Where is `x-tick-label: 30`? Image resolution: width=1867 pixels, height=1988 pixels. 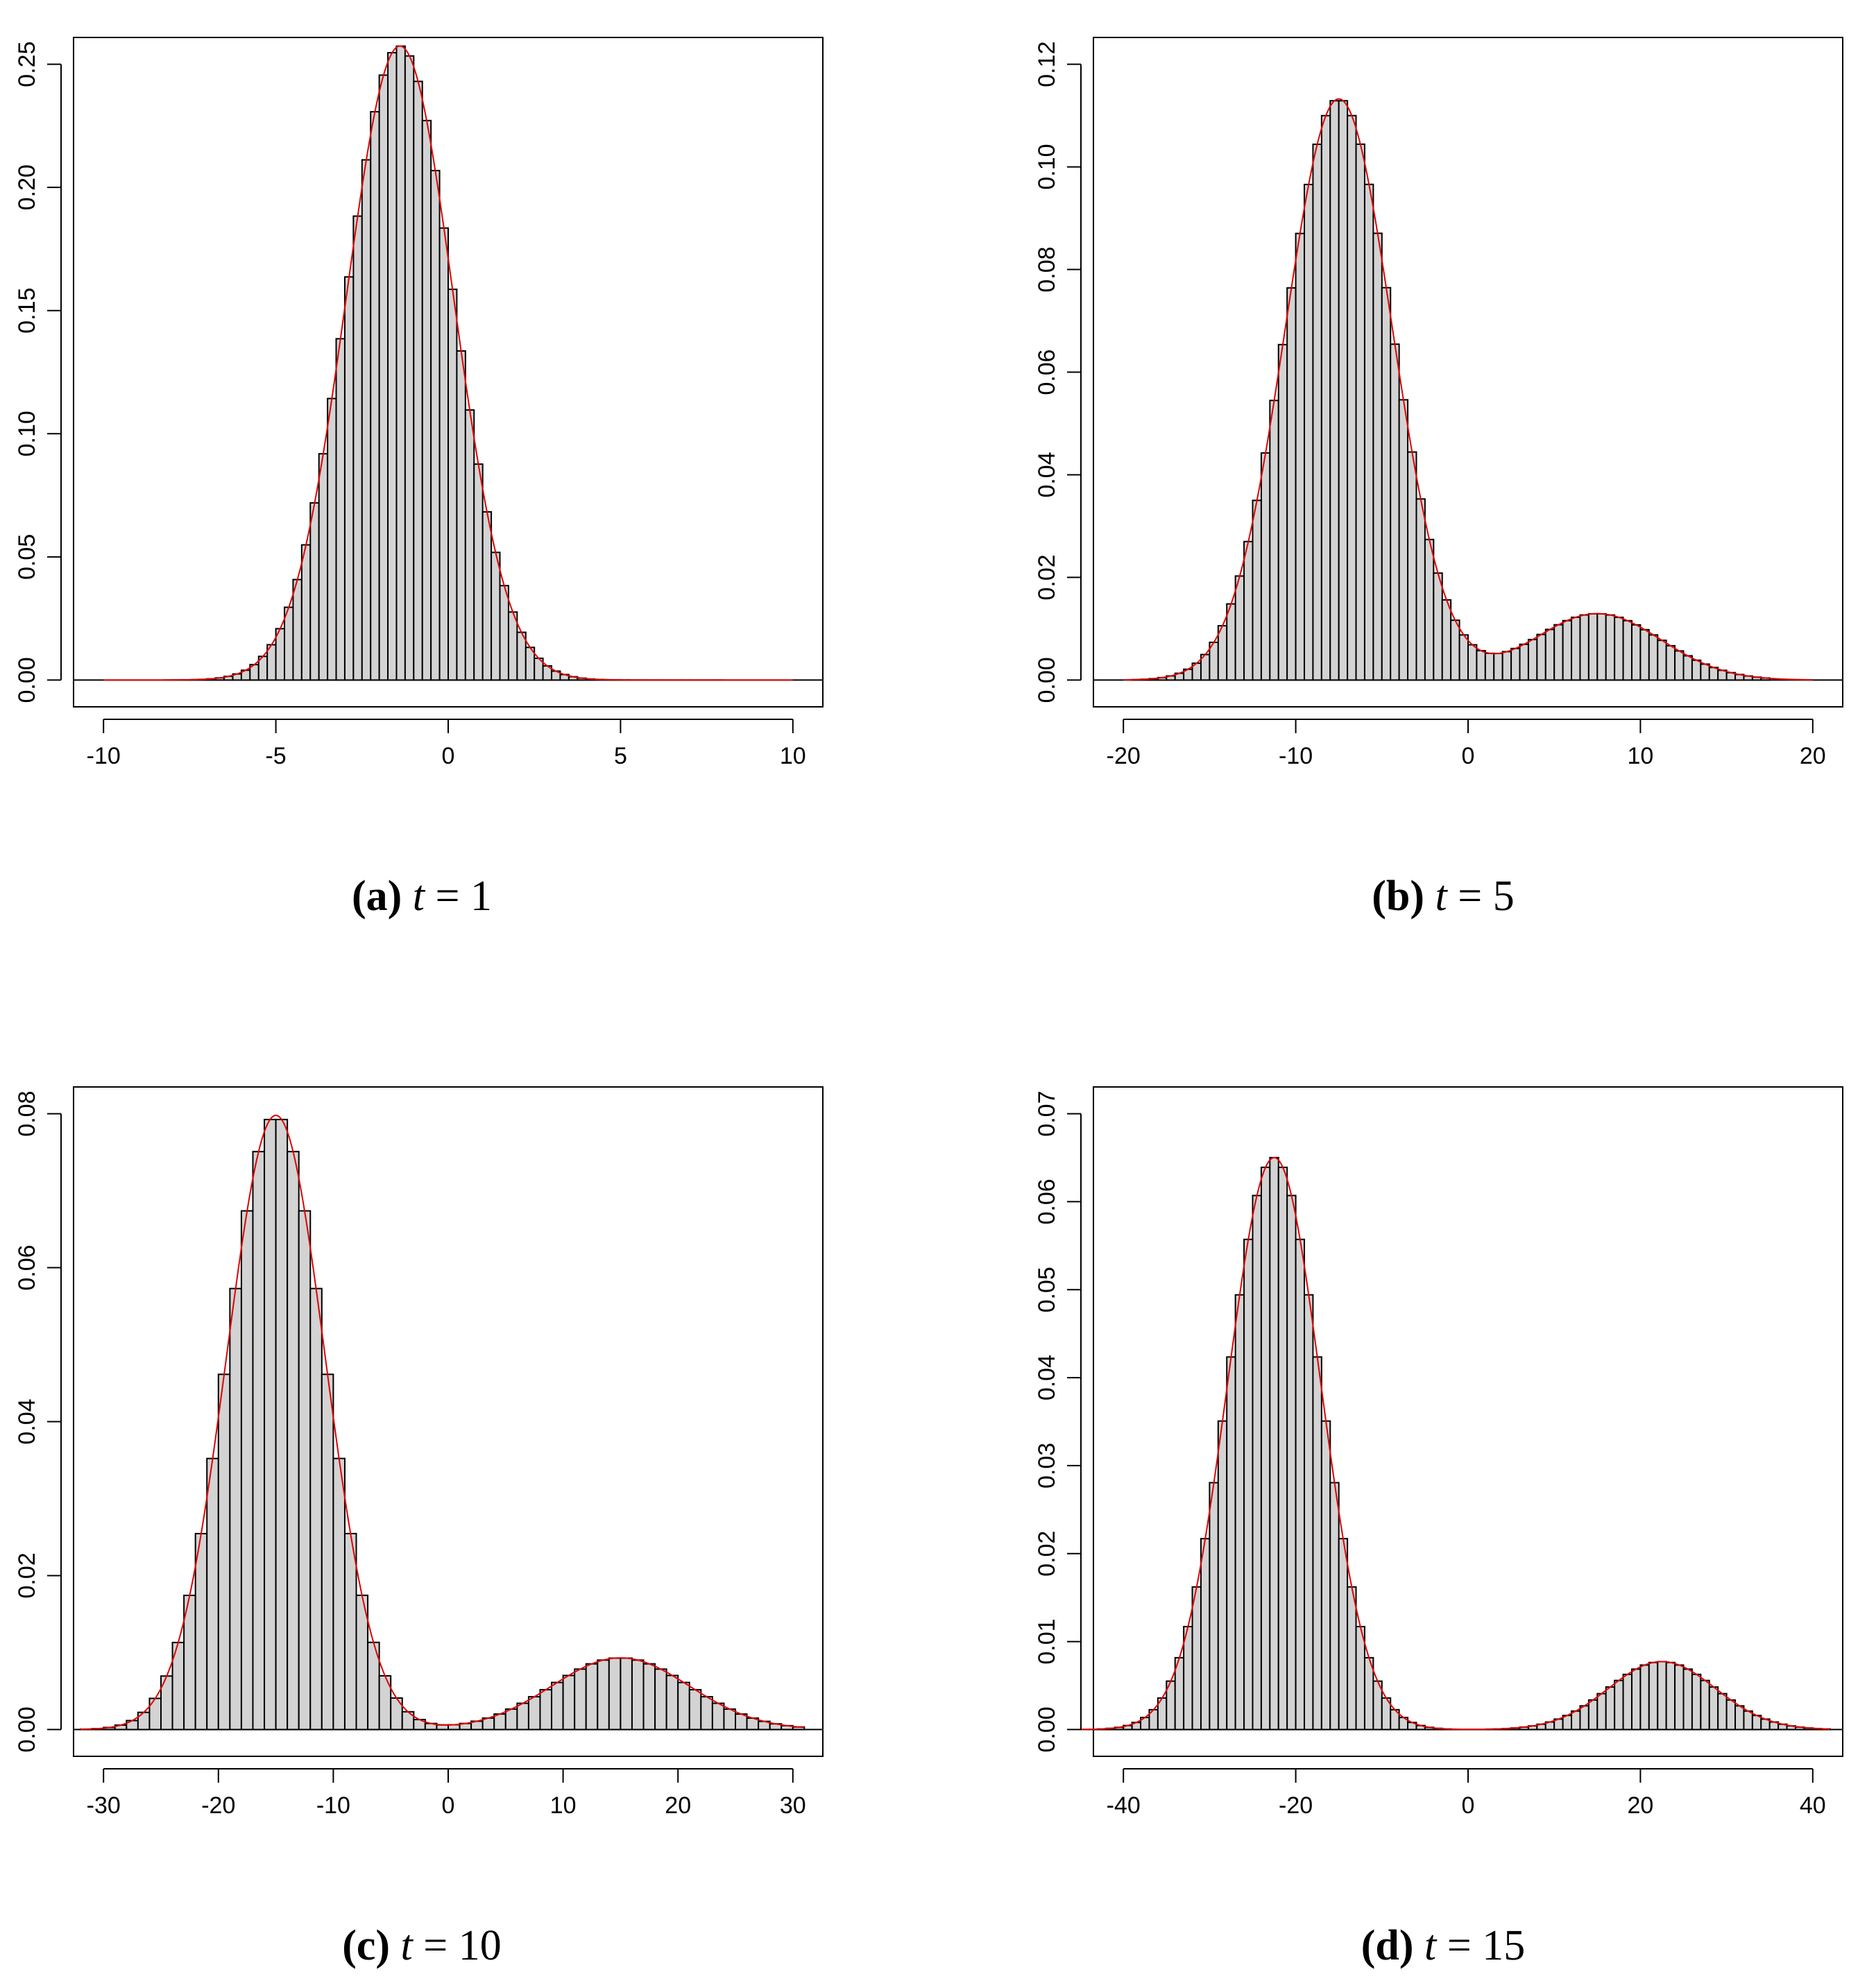
x-tick-label: 30 is located at coordinates (793, 1805).